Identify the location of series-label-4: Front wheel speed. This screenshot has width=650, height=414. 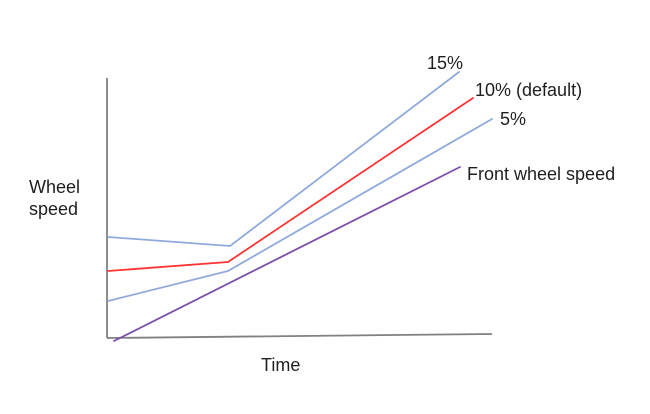
(541, 174).